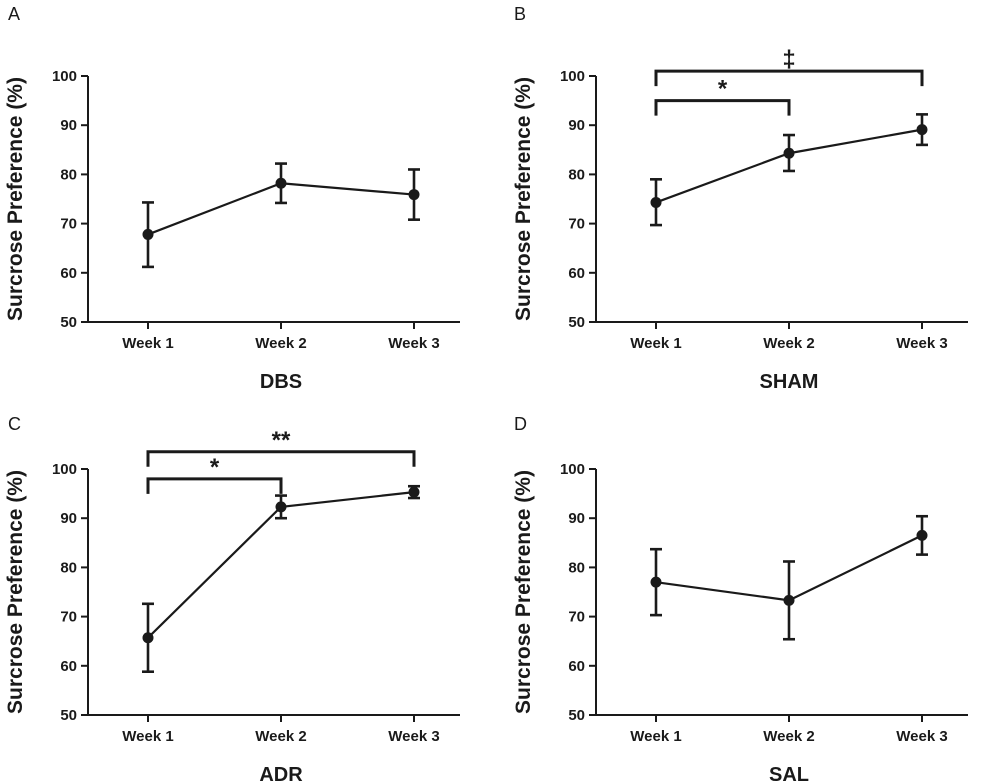 This screenshot has width=1000, height=783. Describe the element at coordinates (281, 773) in the screenshot. I see `group-label: ADR` at that location.